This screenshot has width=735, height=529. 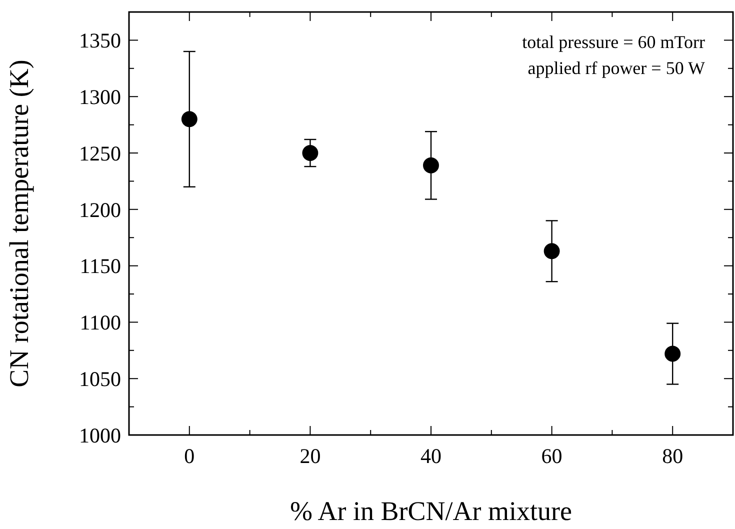 I want to click on y-tick-label: 1250, so click(x=100, y=153).